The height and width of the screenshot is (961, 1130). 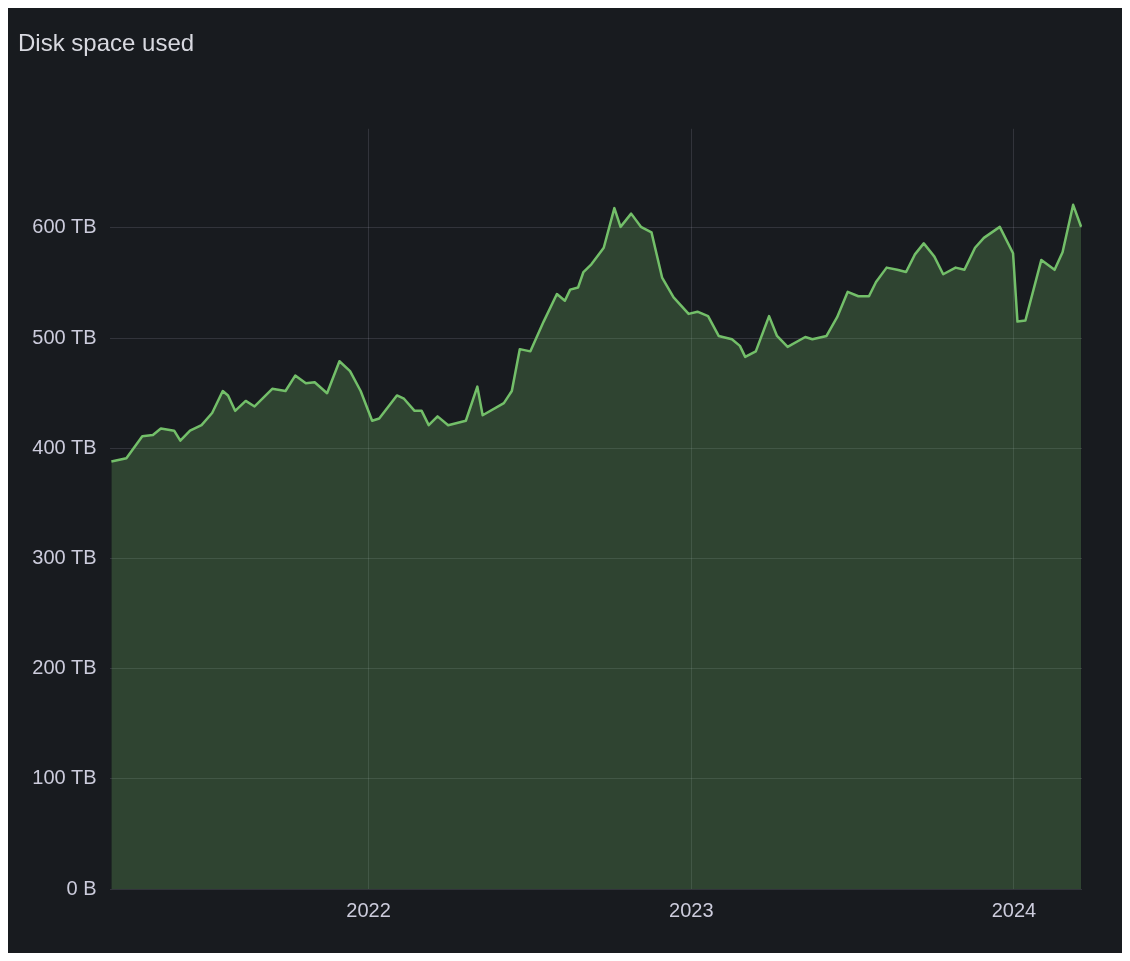 What do you see at coordinates (368, 909) in the screenshot?
I see `x-tick-label: 2022` at bounding box center [368, 909].